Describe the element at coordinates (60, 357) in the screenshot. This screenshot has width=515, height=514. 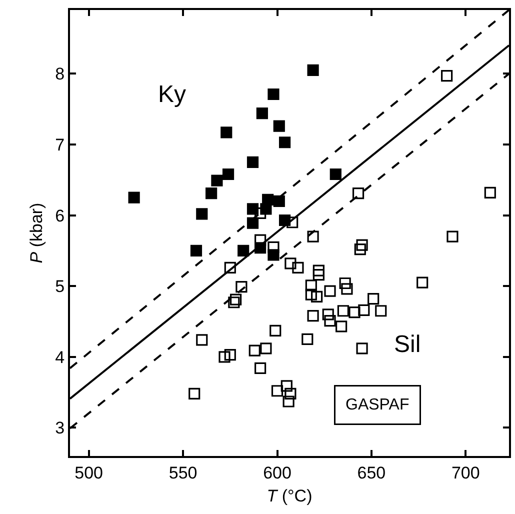
I see `y-tick-label: 4` at that location.